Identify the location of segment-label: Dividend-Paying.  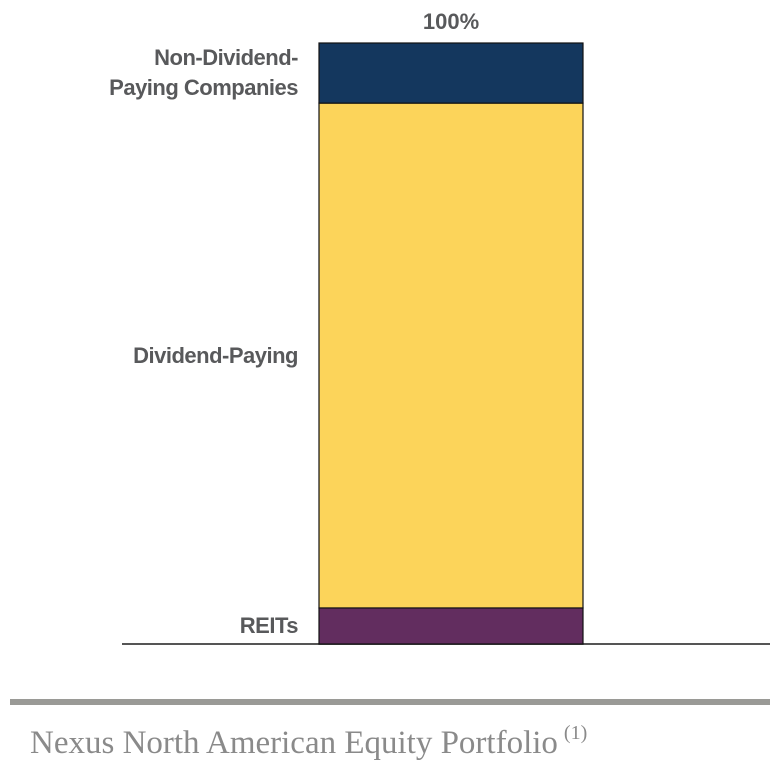
(215, 355).